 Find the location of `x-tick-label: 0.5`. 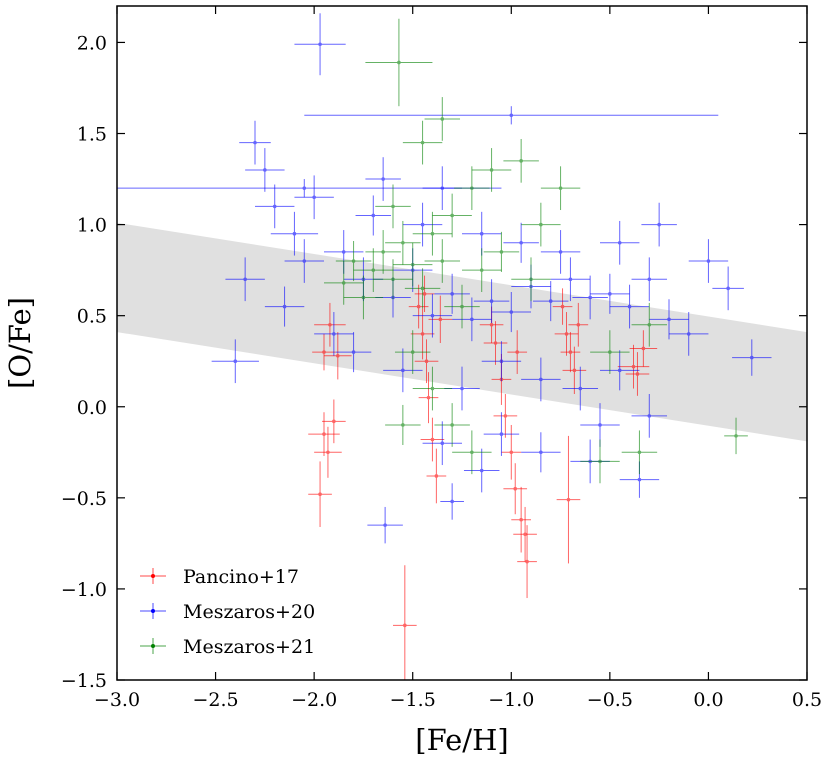

x-tick-label: 0.5 is located at coordinates (807, 700).